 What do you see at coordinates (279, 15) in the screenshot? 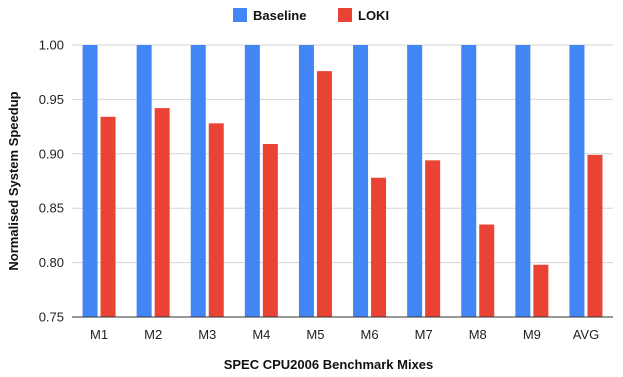
I see `legend-label-baseline: Baseline` at bounding box center [279, 15].